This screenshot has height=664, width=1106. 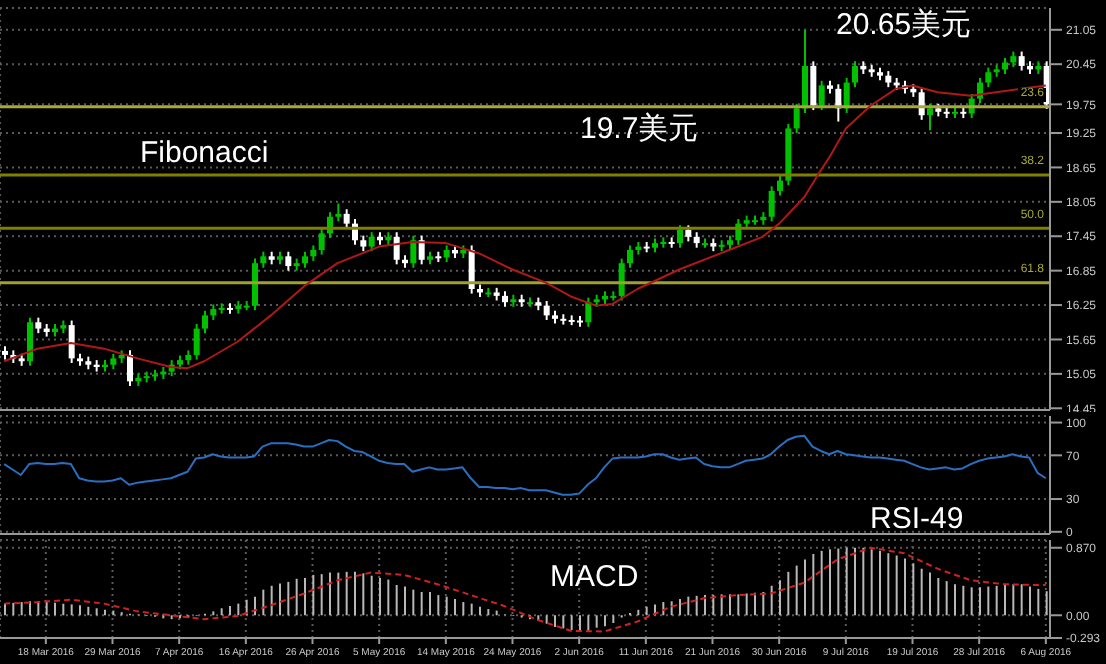 What do you see at coordinates (204, 154) in the screenshot?
I see `annotation: Fibonacci` at bounding box center [204, 154].